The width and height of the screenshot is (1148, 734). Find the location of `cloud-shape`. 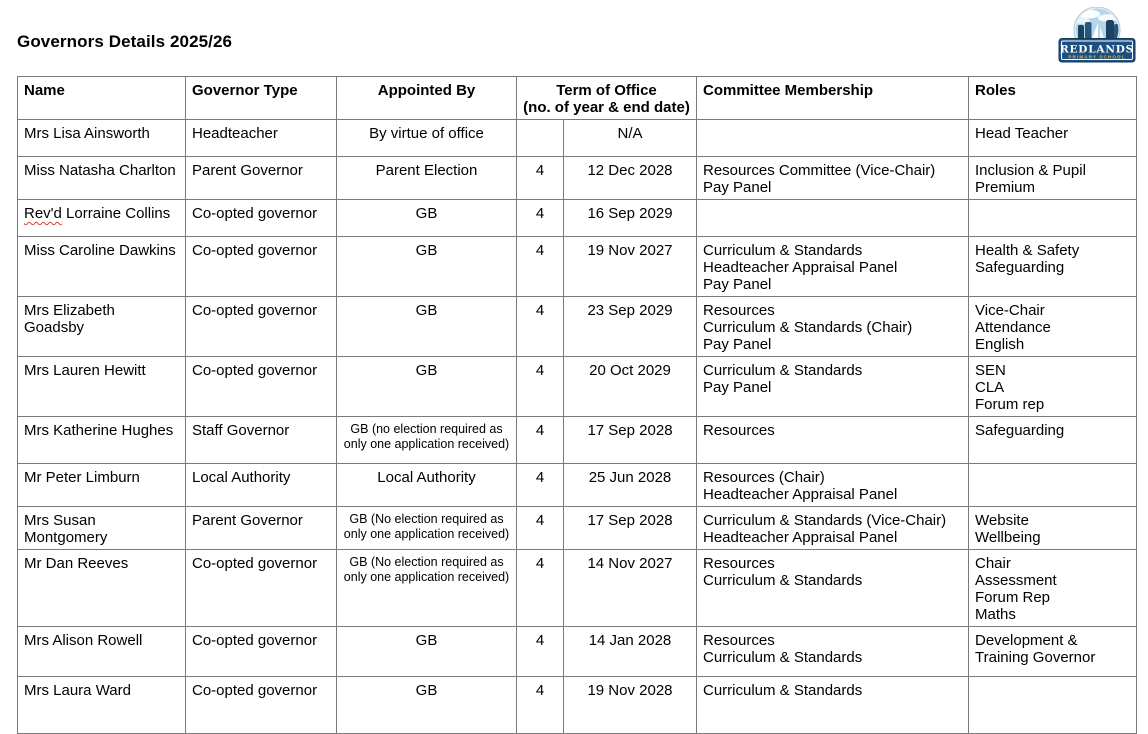

cloud-shape is located at coordinates (1108, 18).